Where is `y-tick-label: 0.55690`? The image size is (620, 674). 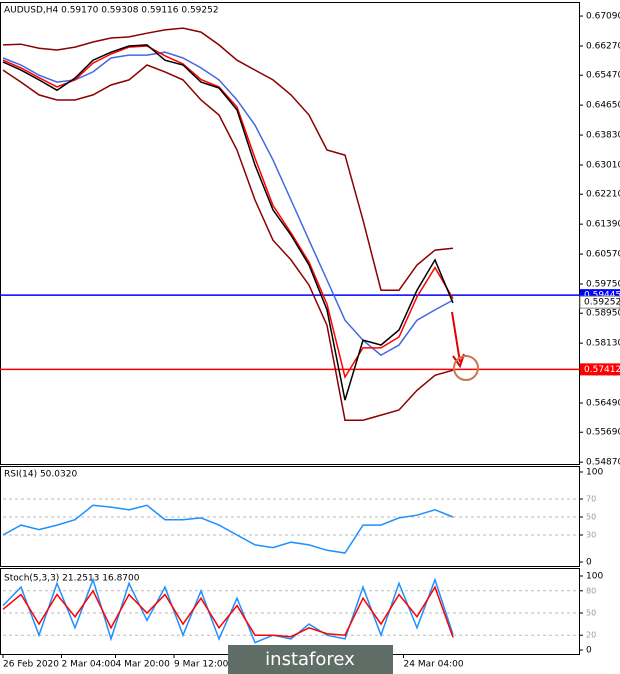
y-tick-label: 0.55690 is located at coordinates (603, 433).